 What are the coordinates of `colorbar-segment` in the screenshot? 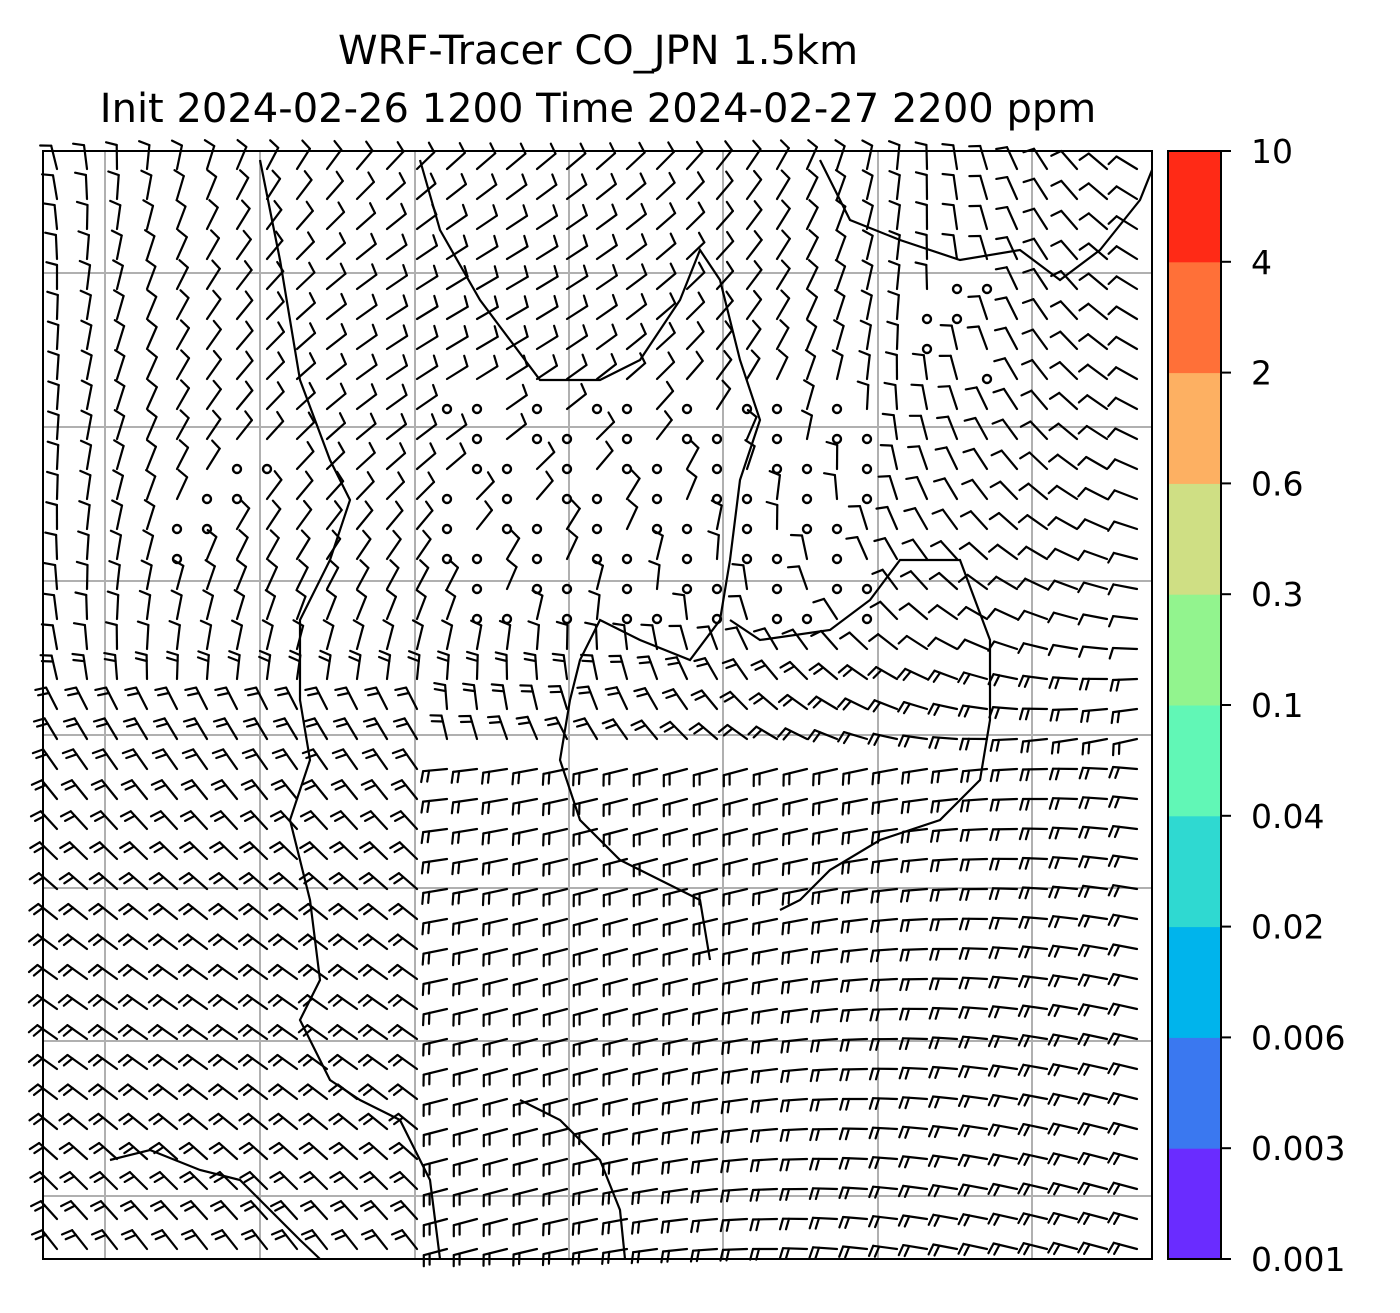 It's located at (1194, 1204).